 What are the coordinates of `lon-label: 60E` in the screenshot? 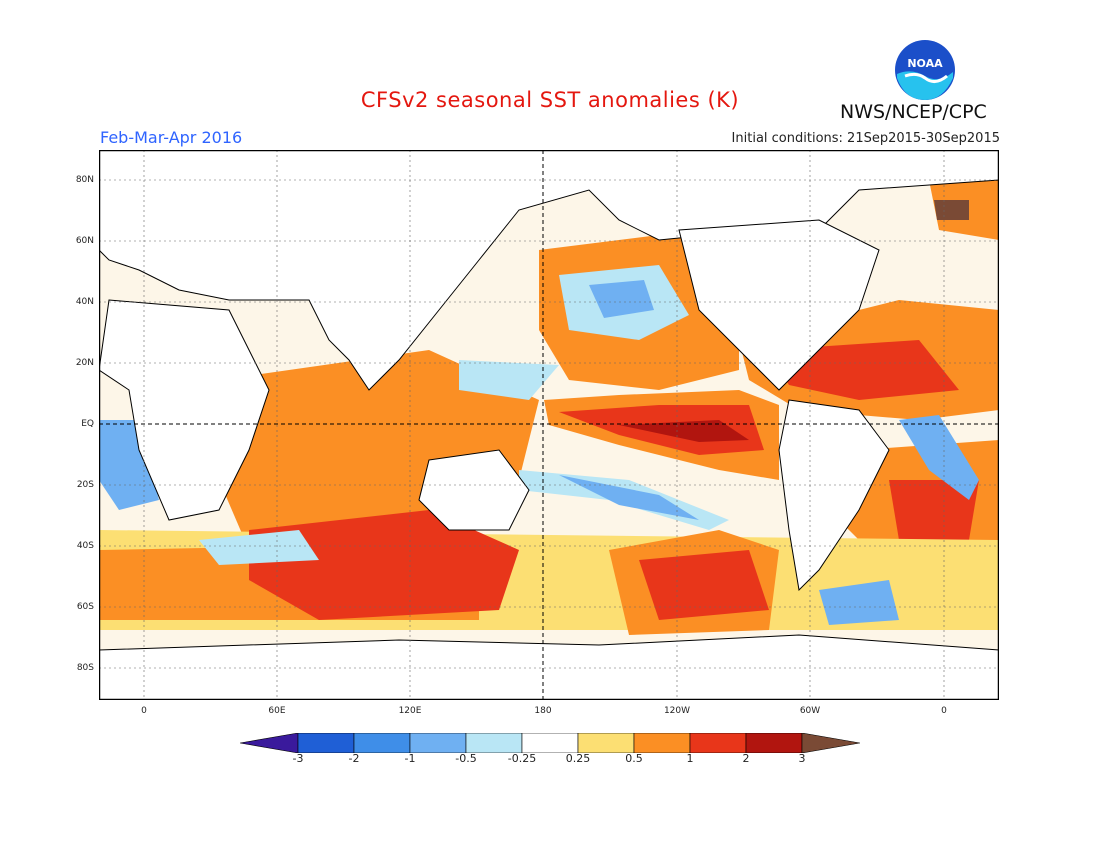 It's located at (277, 711).